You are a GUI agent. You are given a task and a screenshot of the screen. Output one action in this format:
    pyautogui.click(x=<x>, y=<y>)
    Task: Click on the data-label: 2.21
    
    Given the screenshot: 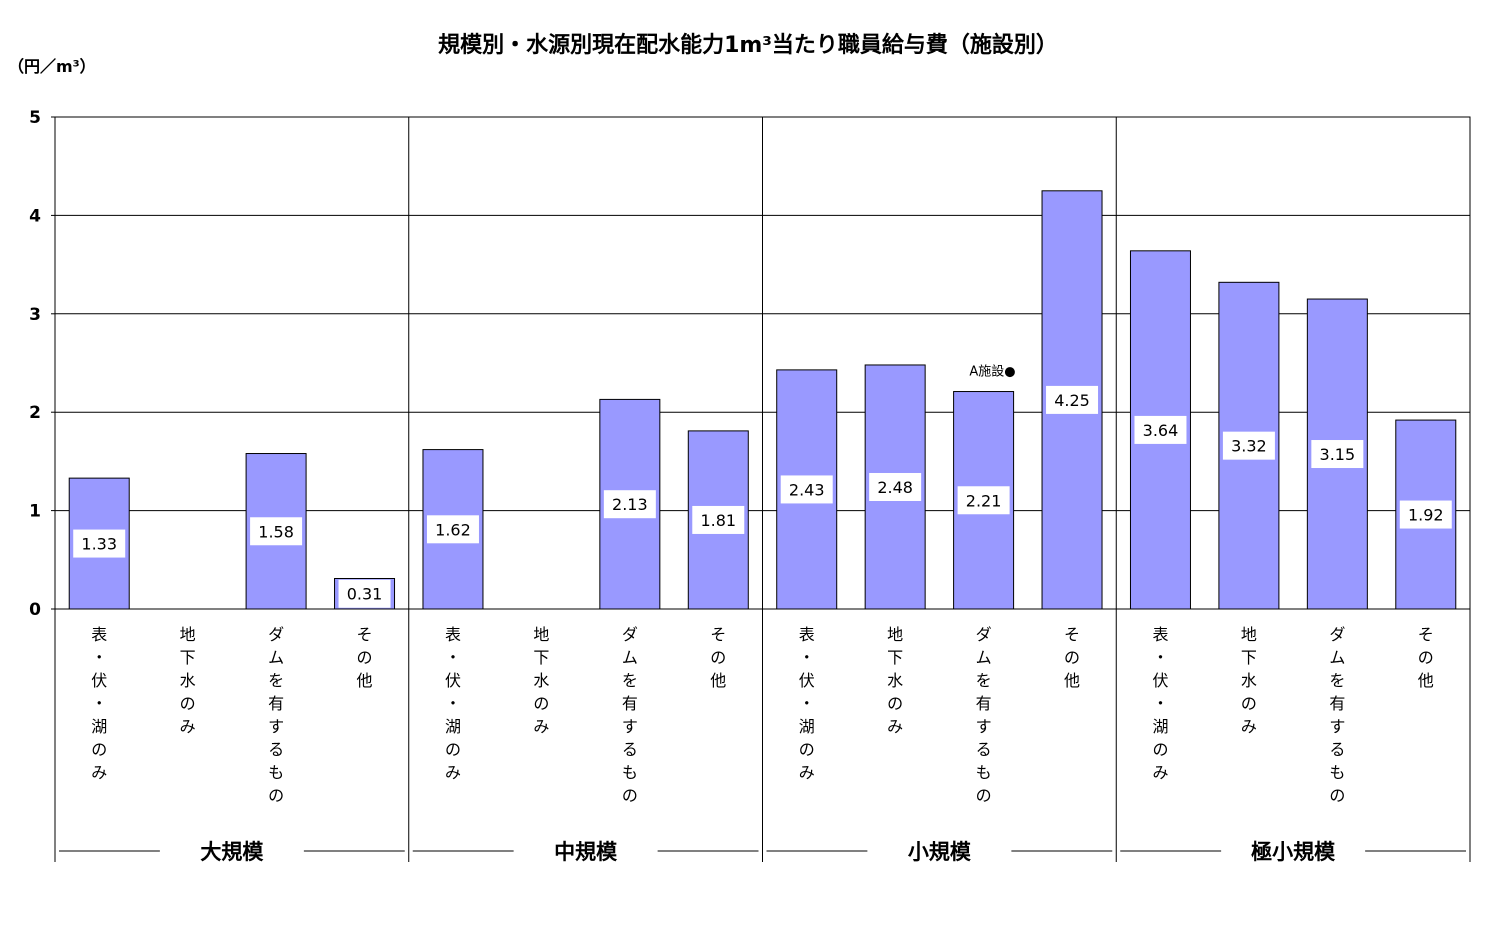 What is the action you would take?
    pyautogui.click(x=984, y=500)
    